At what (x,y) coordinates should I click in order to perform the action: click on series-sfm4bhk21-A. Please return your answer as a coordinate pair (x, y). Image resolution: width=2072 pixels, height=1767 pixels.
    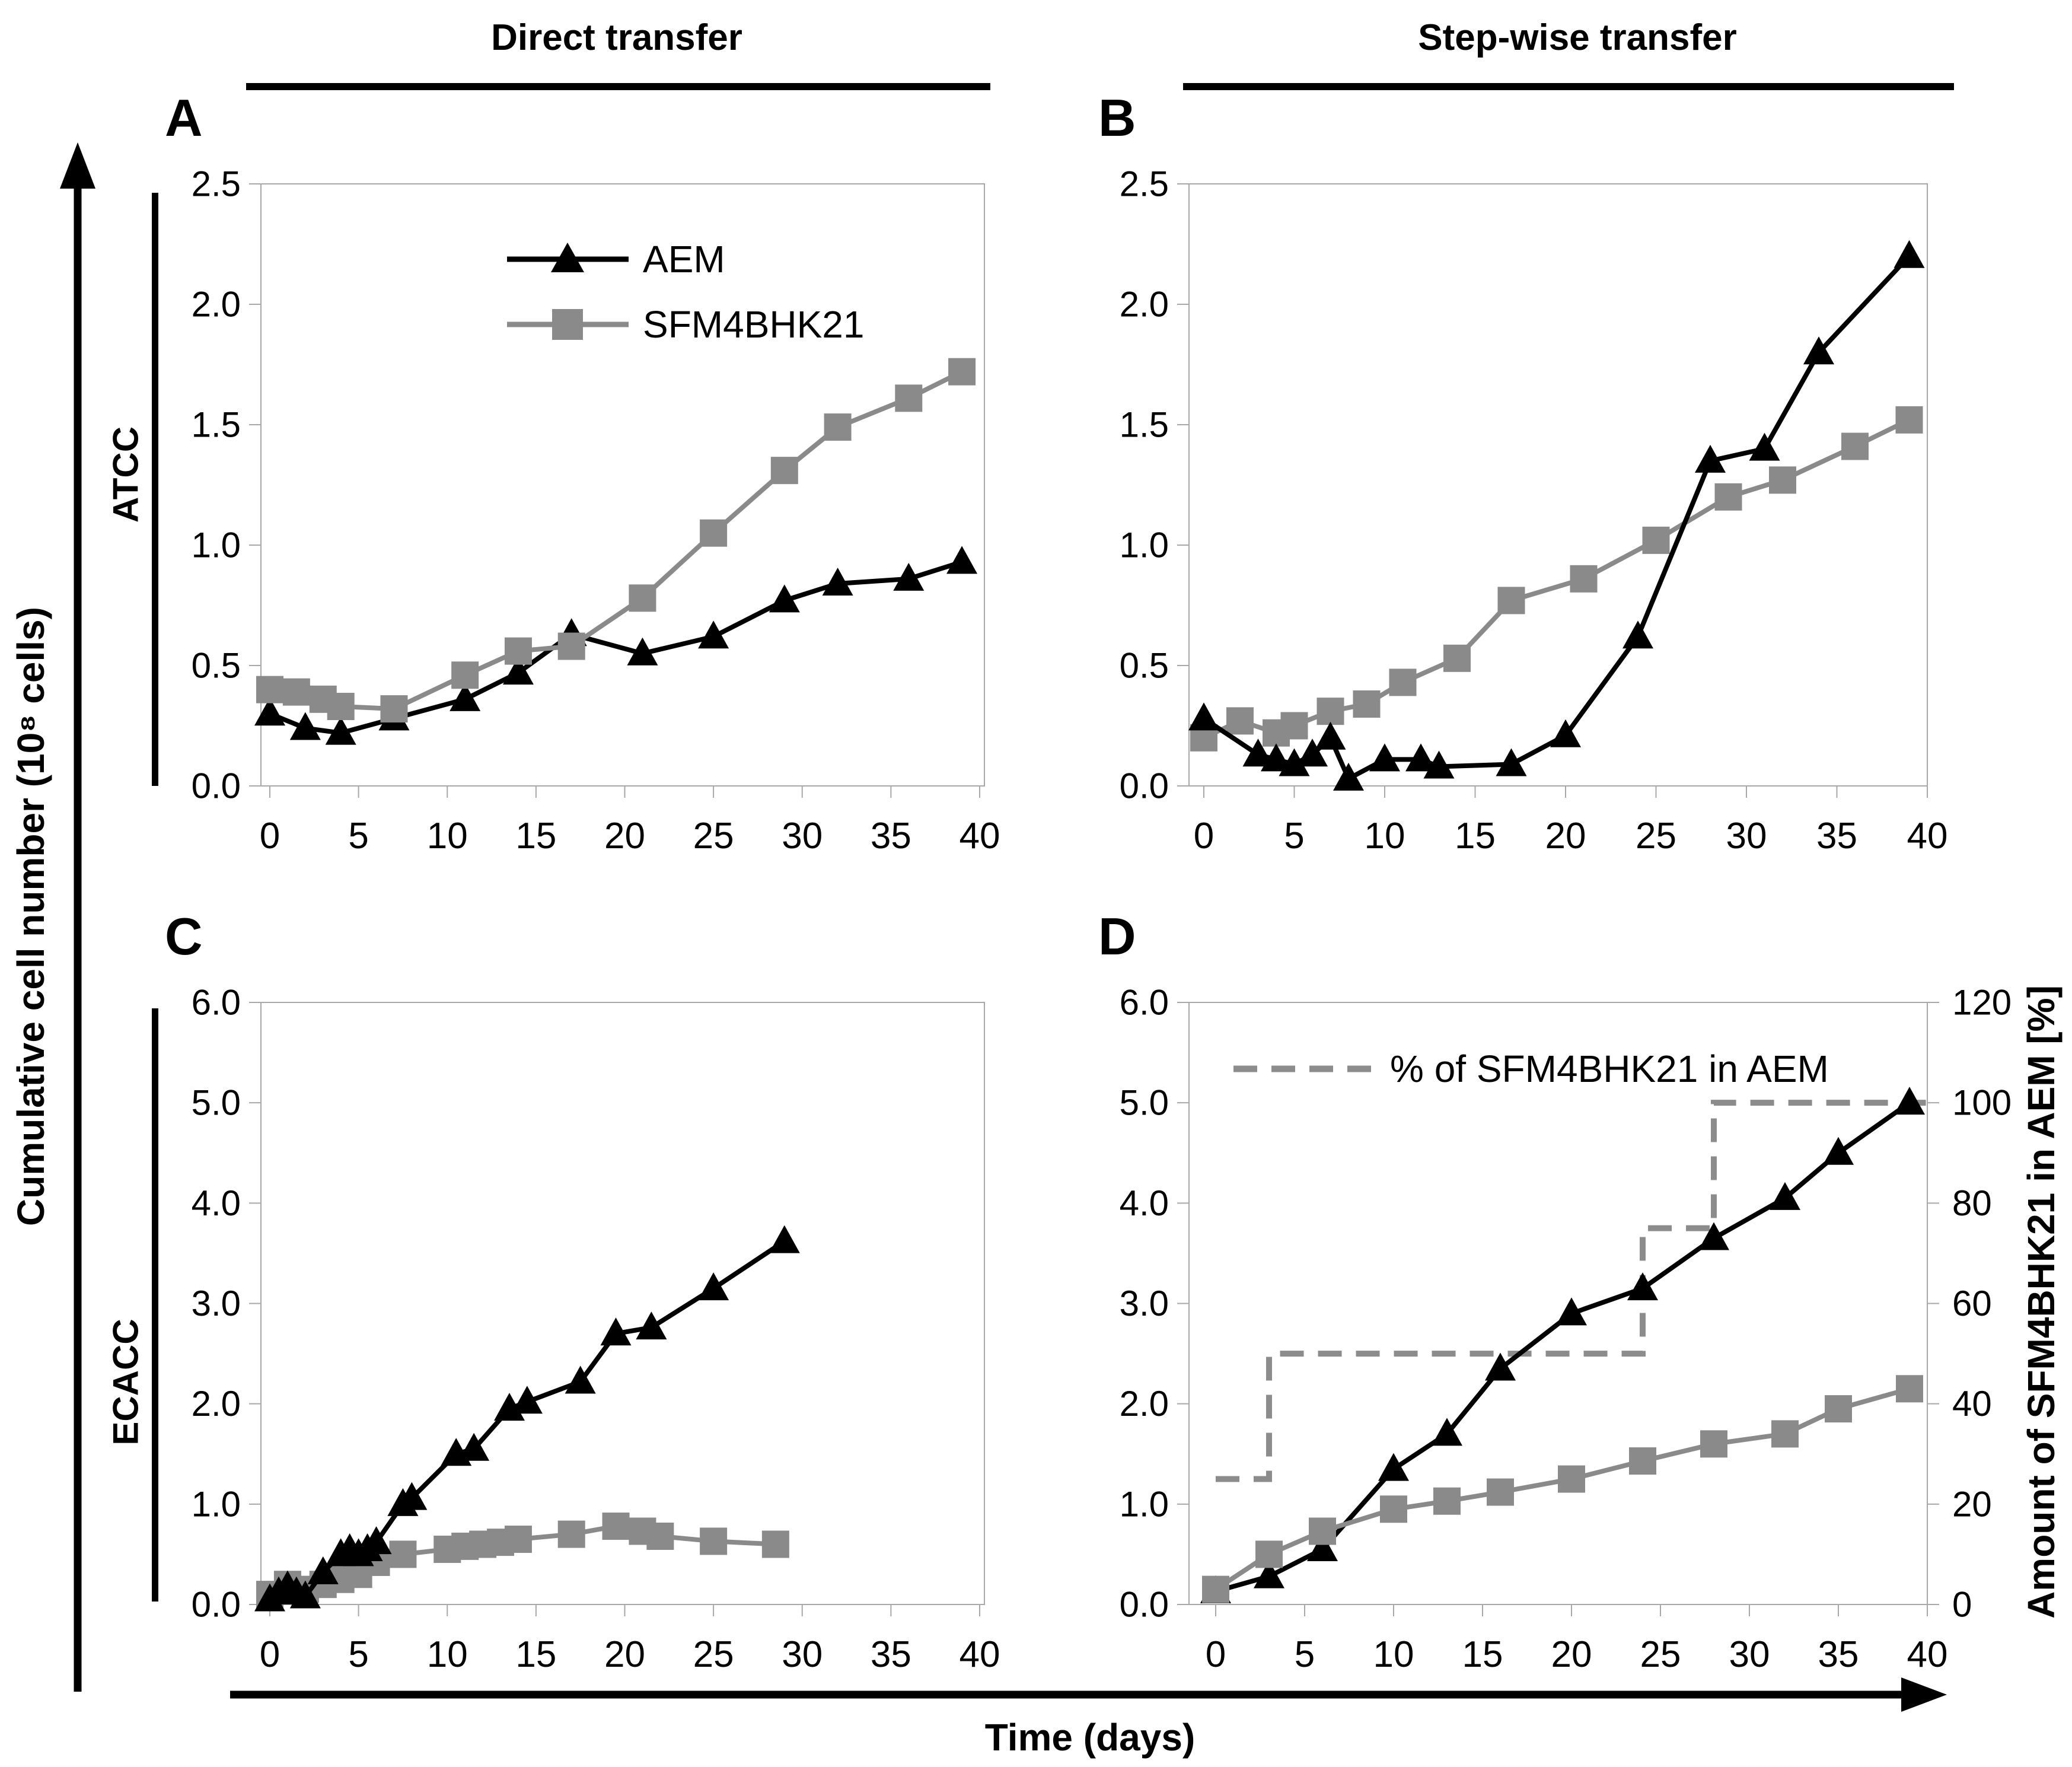
    Looking at the image, I should click on (616, 540).